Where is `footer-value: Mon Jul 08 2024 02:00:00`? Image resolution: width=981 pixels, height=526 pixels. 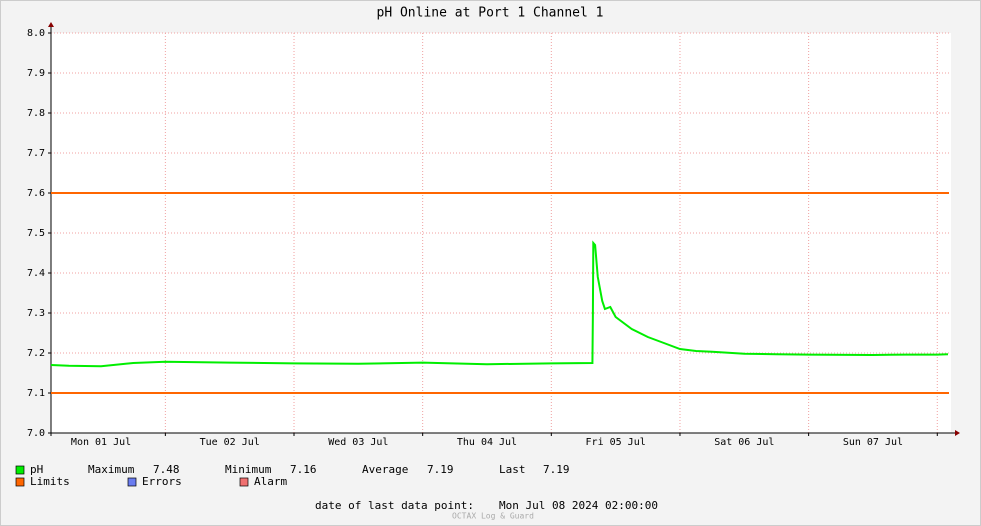 footer-value: Mon Jul 08 2024 02:00:00 is located at coordinates (578, 505).